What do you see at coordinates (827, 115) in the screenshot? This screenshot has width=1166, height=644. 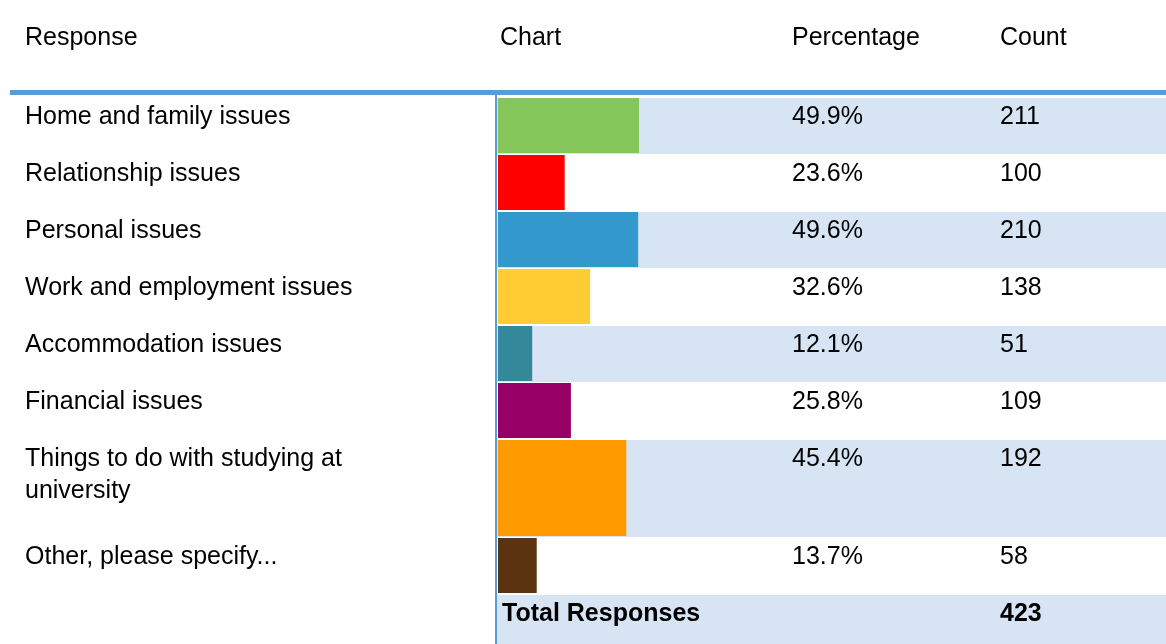 I see `data-label: 49.9%` at bounding box center [827, 115].